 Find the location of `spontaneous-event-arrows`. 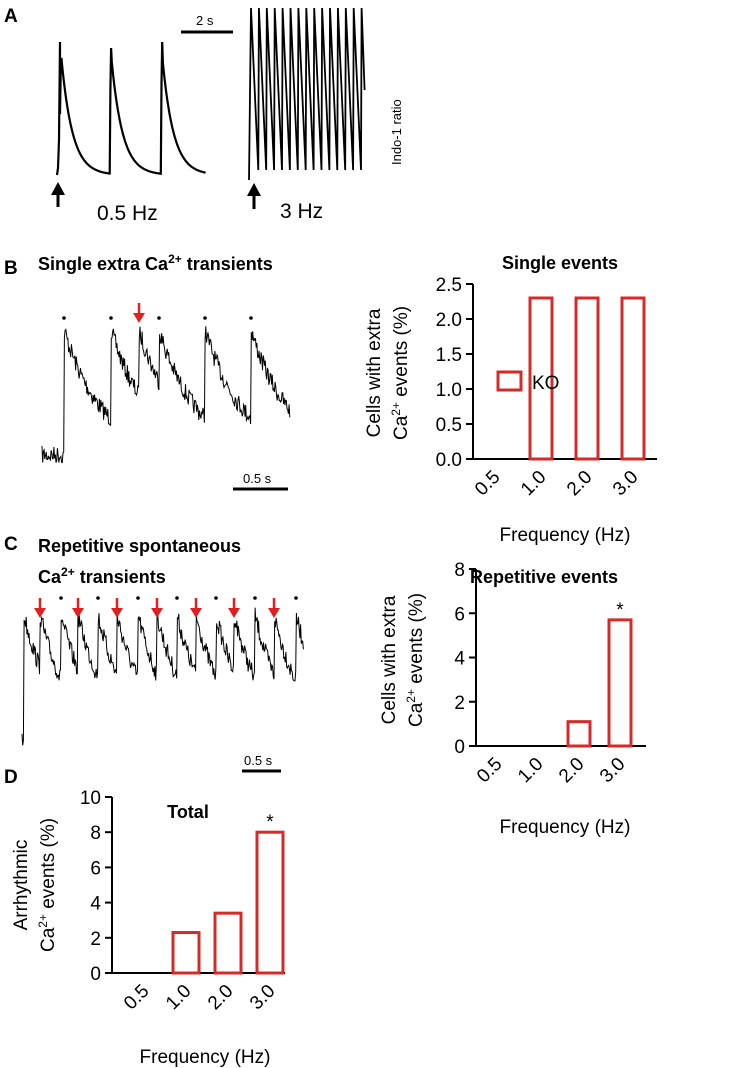

spontaneous-event-arrows is located at coordinates (157, 608).